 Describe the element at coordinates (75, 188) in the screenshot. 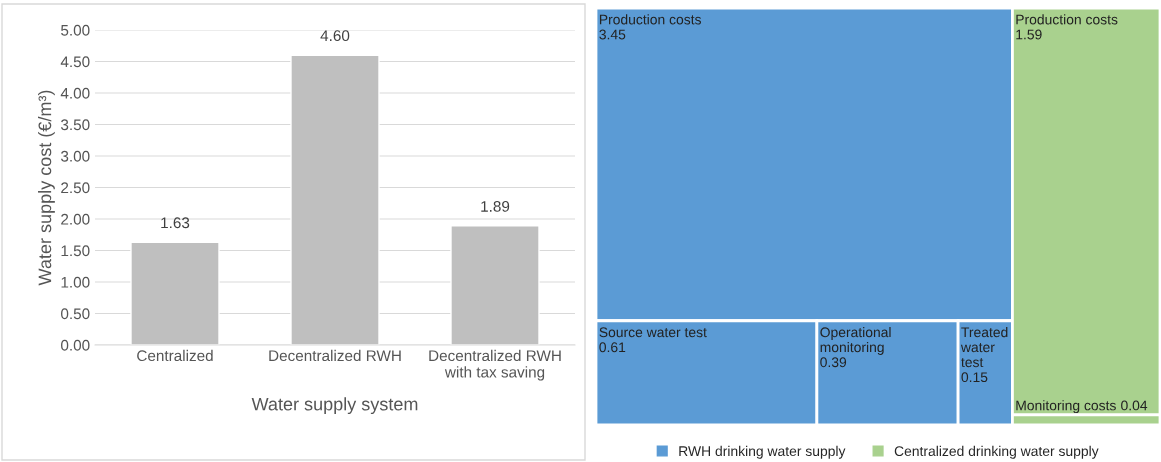

I see `y-tick-label: 2.50` at that location.